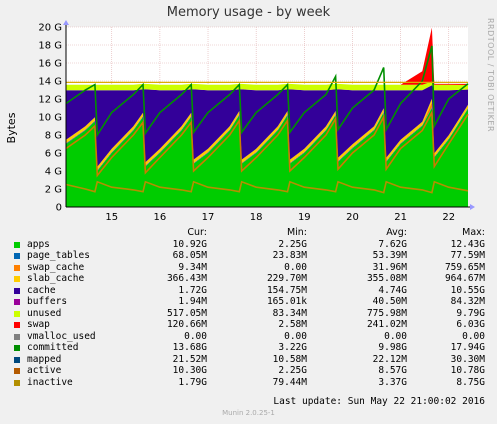 Image resolution: width=497 pixels, height=424 pixels. Describe the element at coordinates (197, 232) in the screenshot. I see `legend-header-cur: Cur:` at that location.